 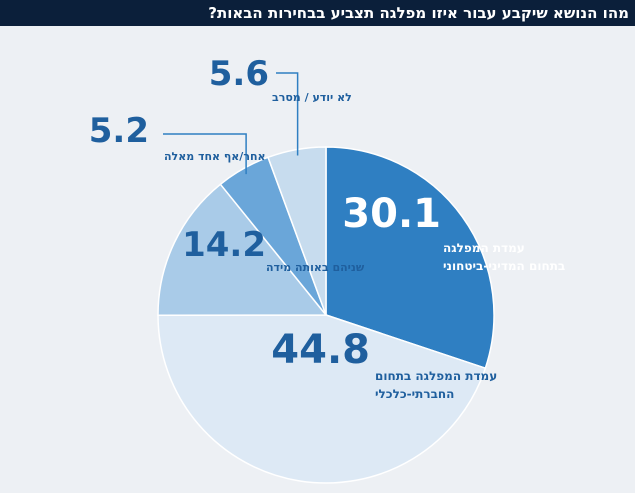 I want to click on slice-label-1-1: החברתי-כלכלי, so click(x=414, y=394).